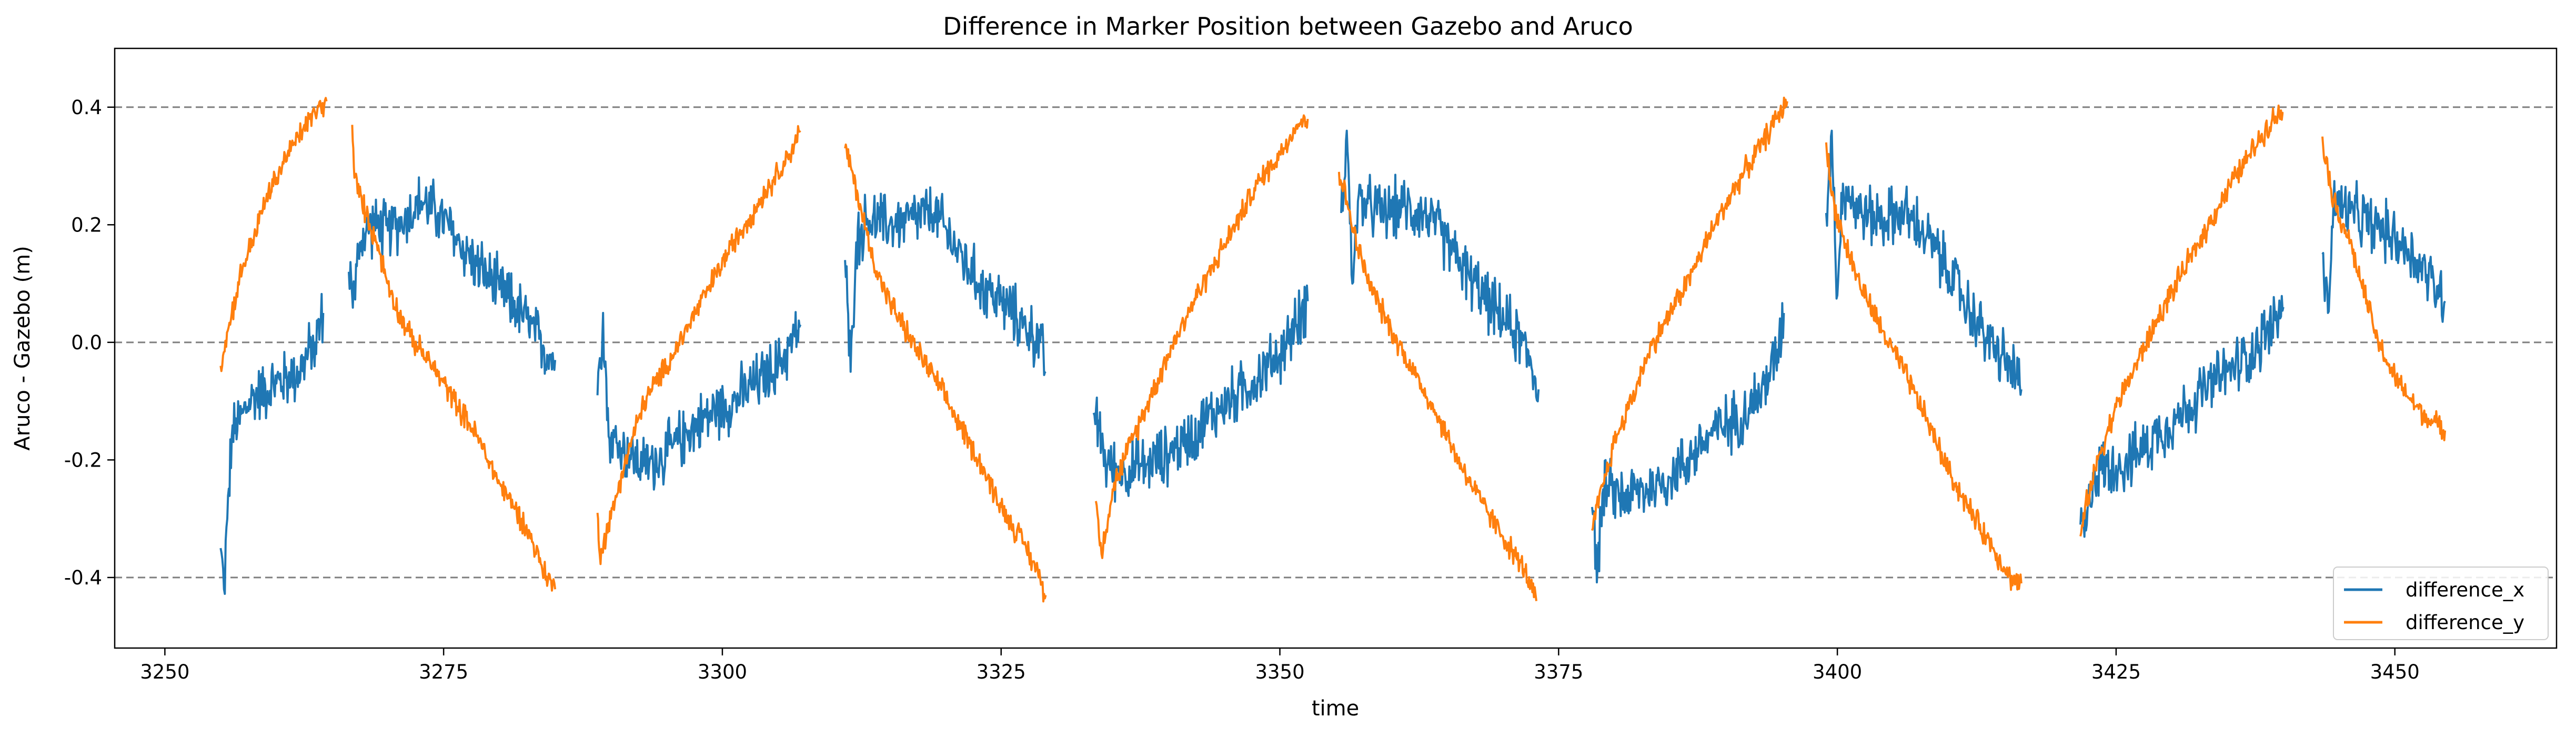 This screenshot has width=2576, height=738. What do you see at coordinates (83, 578) in the screenshot?
I see `y-tick-label: -0.4` at bounding box center [83, 578].